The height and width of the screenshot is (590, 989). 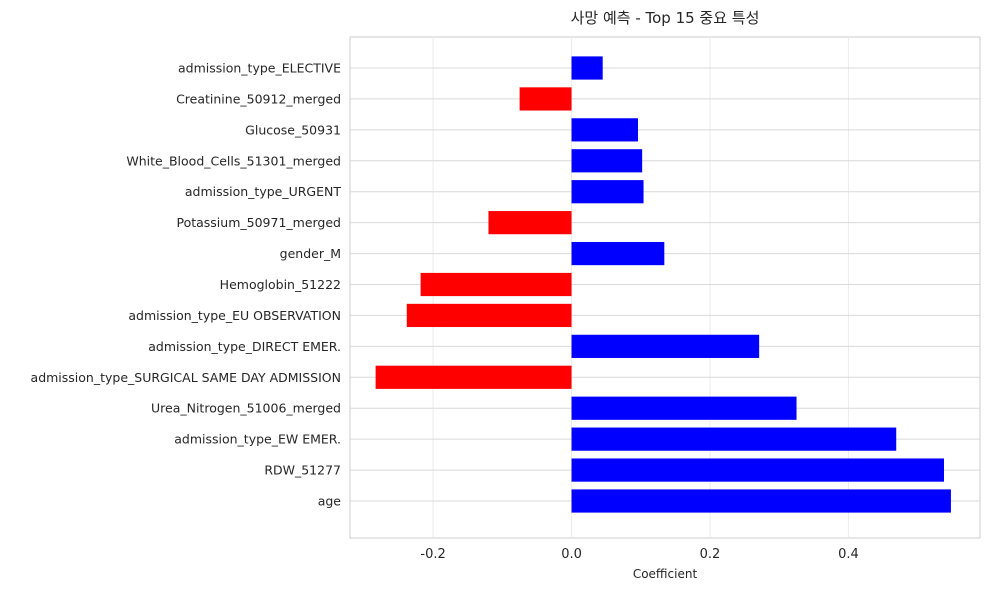 I want to click on category-label: admission_type_EU OBSERVATION, so click(x=234, y=315).